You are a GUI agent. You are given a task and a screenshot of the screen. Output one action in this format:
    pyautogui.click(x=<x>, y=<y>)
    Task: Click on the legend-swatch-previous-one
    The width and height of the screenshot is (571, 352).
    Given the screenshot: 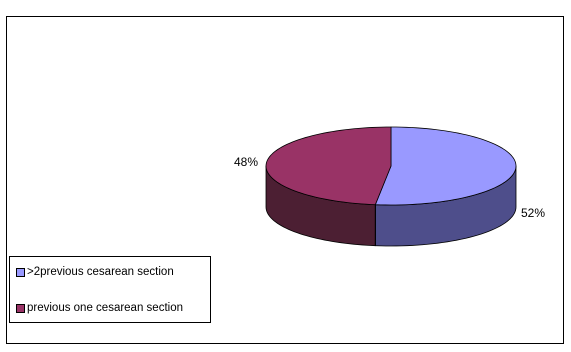 What is the action you would take?
    pyautogui.click(x=20, y=308)
    